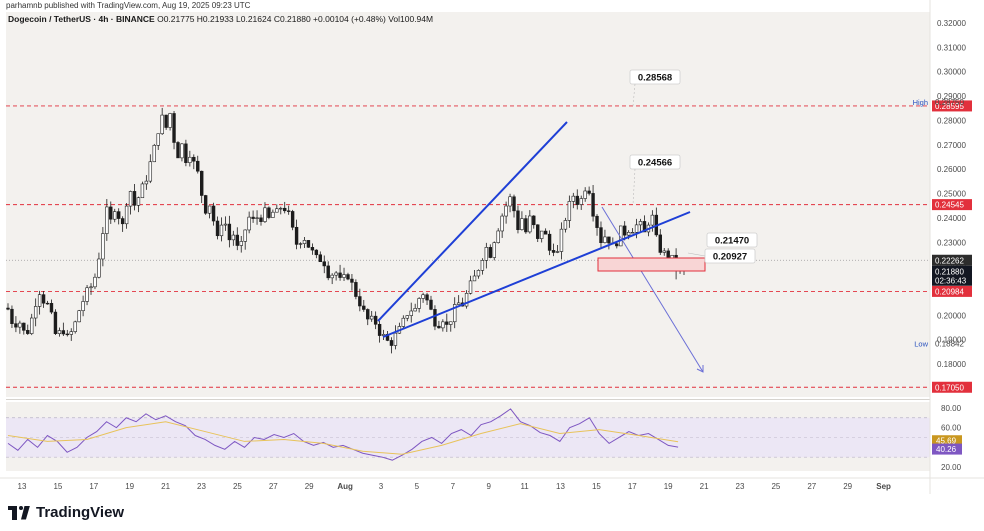 Image resolution: width=984 pixels, height=531 pixels. I want to click on wedge-lower-trendline, so click(536, 274).